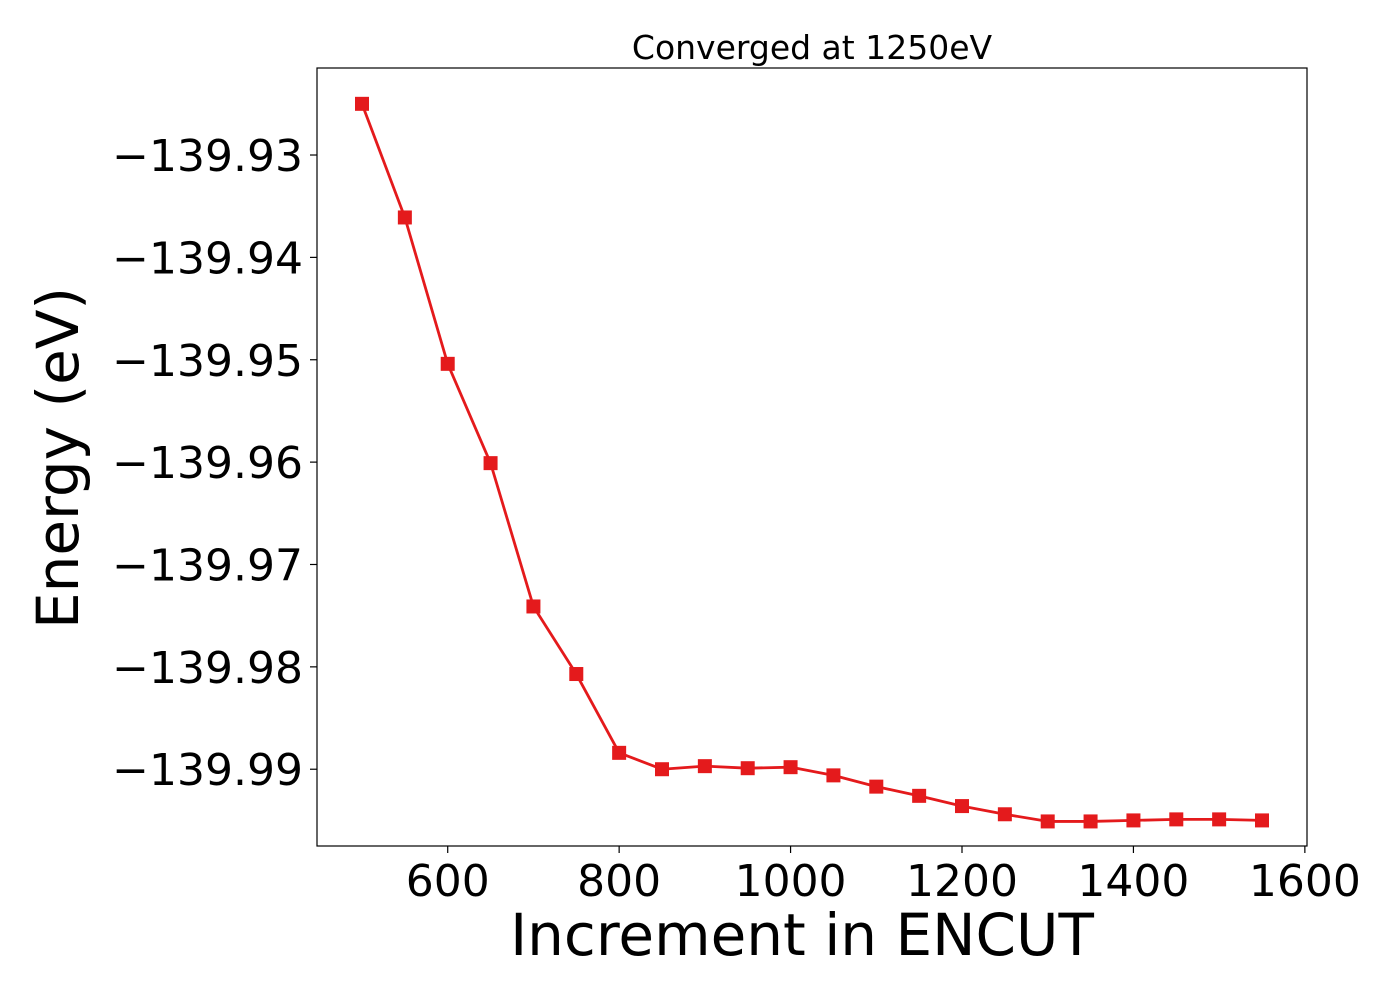 This screenshot has width=1400, height=1000. What do you see at coordinates (207, 463) in the screenshot?
I see `y-tick-label: −139.96` at bounding box center [207, 463].